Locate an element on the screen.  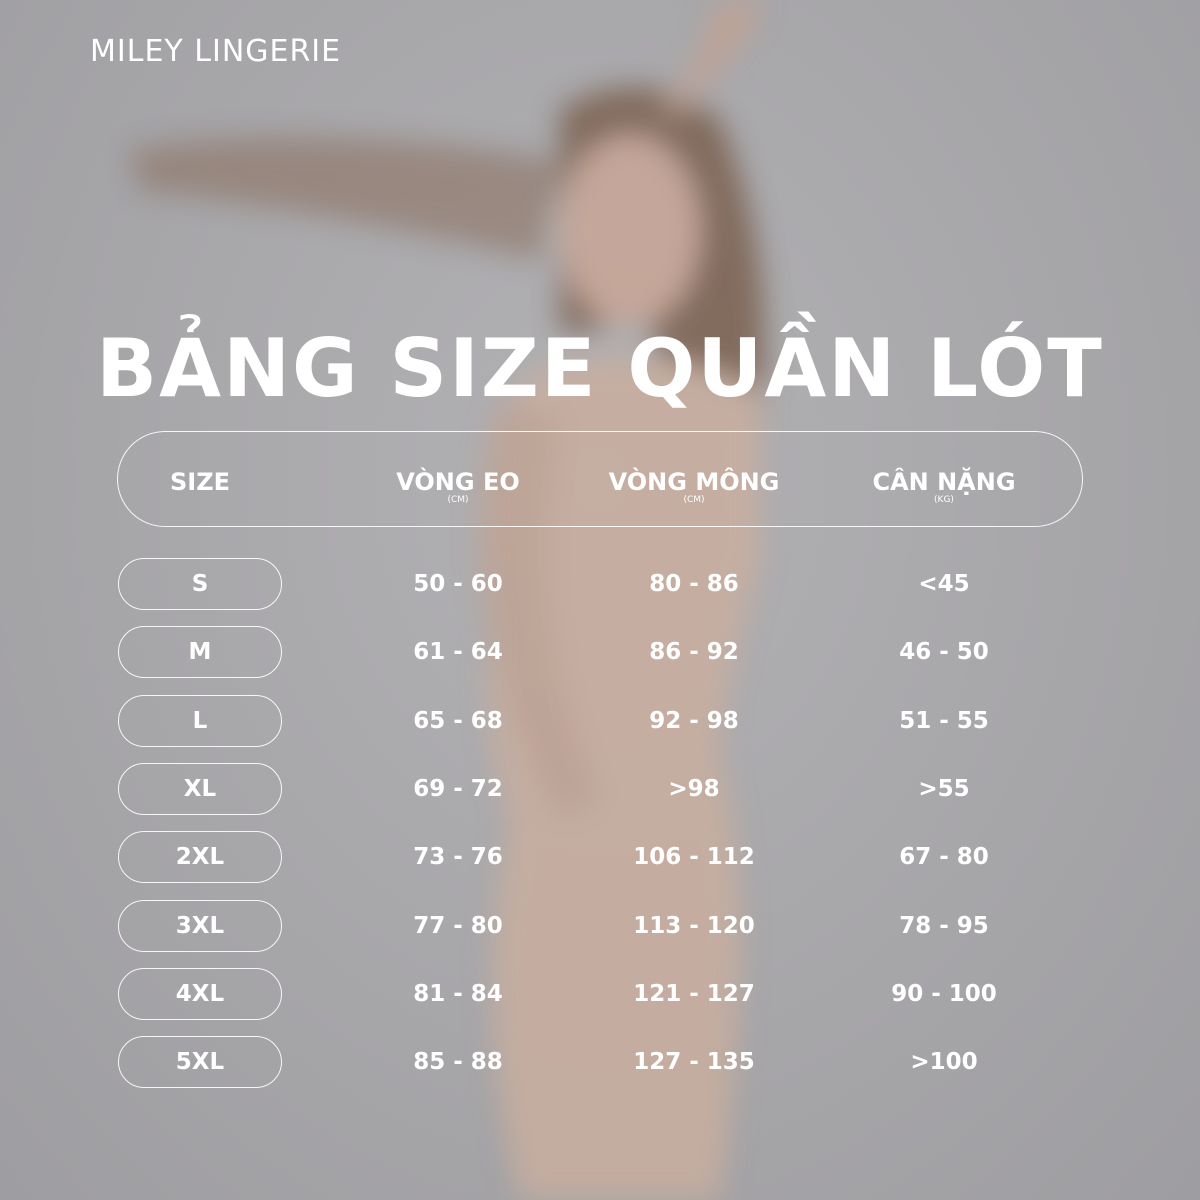
table-row: 3XL 77 - 80 113 - 120 78 - 95 is located at coordinates (600, 926).